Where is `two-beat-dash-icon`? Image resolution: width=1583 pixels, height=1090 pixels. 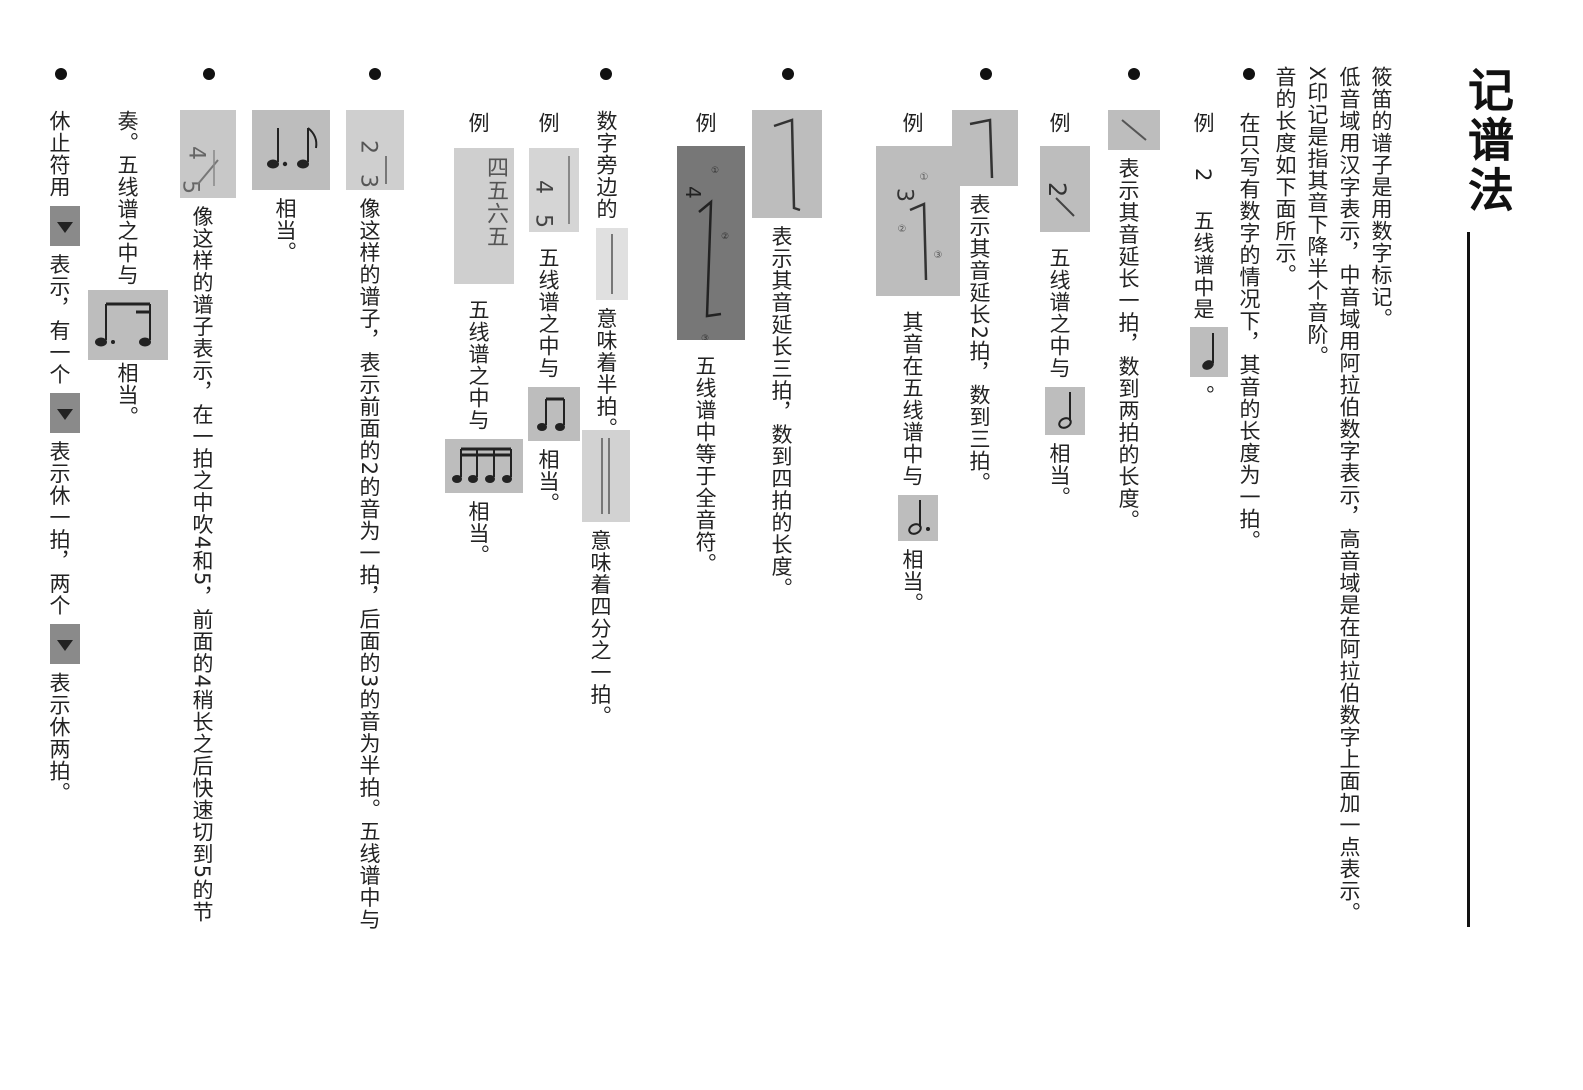
two-beat-dash-icon is located at coordinates (985, 148).